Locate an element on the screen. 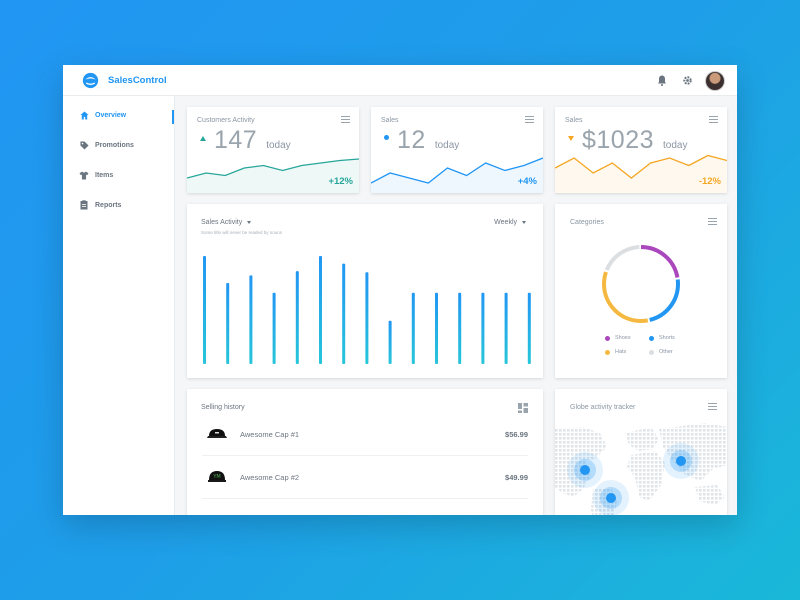  top-icons is located at coordinates (690, 80).